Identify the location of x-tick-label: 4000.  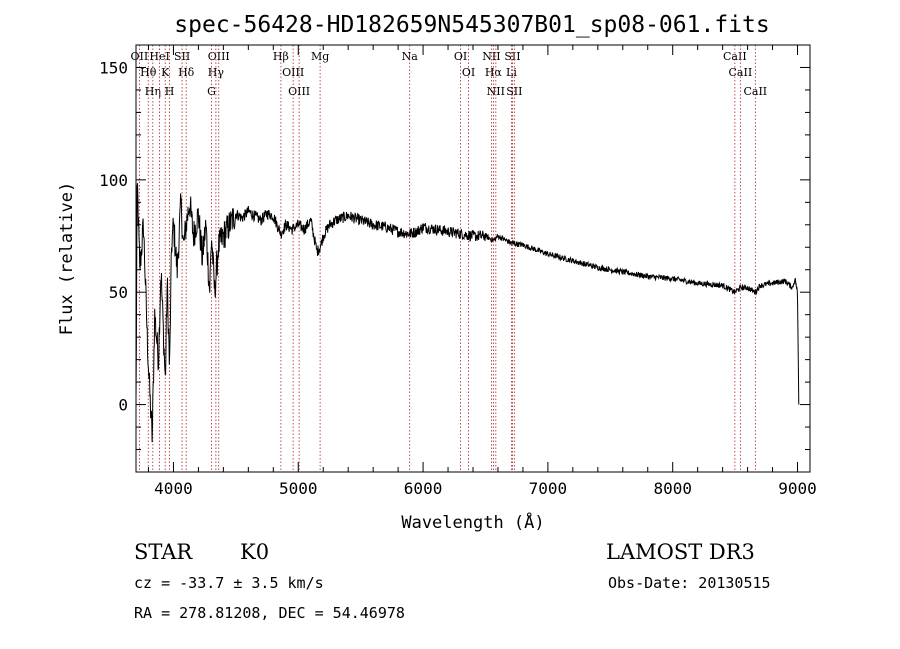
(173, 488).